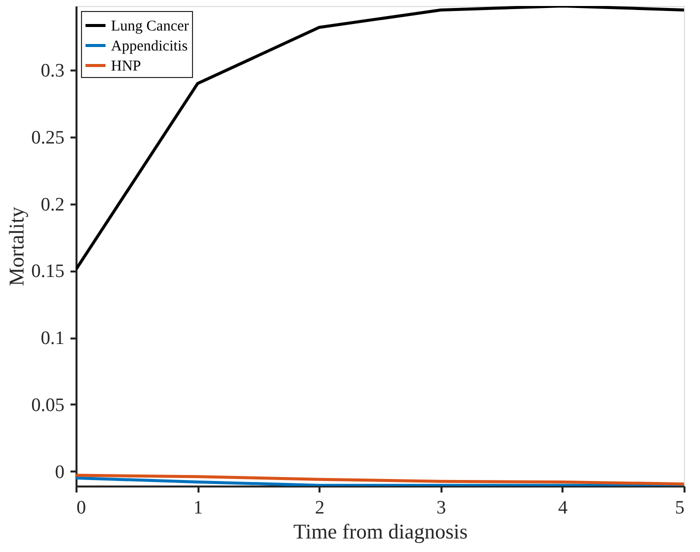 This screenshot has height=552, width=700. Describe the element at coordinates (16, 246) in the screenshot. I see `y-axis-title: Mortality` at that location.